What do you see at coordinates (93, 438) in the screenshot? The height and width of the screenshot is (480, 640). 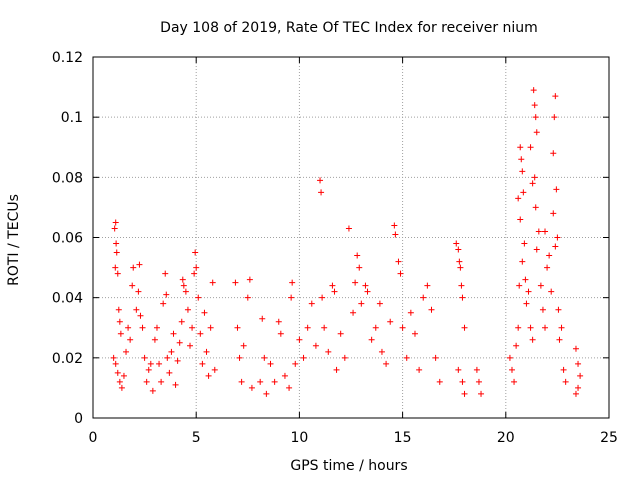 I see `x-tick-label: 0` at bounding box center [93, 438].